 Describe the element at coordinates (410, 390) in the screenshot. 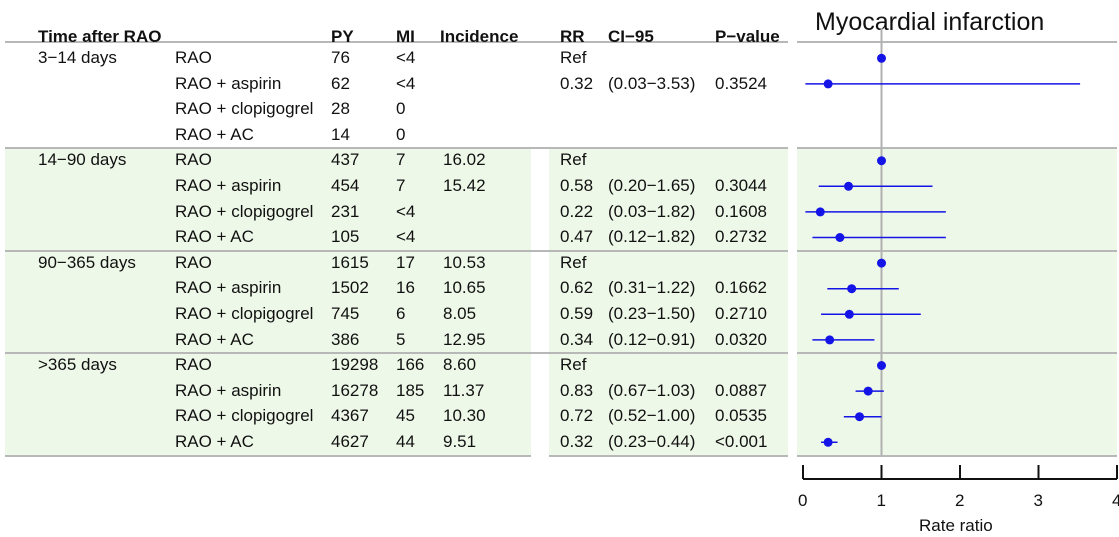

I see `mi-cell: 185` at that location.